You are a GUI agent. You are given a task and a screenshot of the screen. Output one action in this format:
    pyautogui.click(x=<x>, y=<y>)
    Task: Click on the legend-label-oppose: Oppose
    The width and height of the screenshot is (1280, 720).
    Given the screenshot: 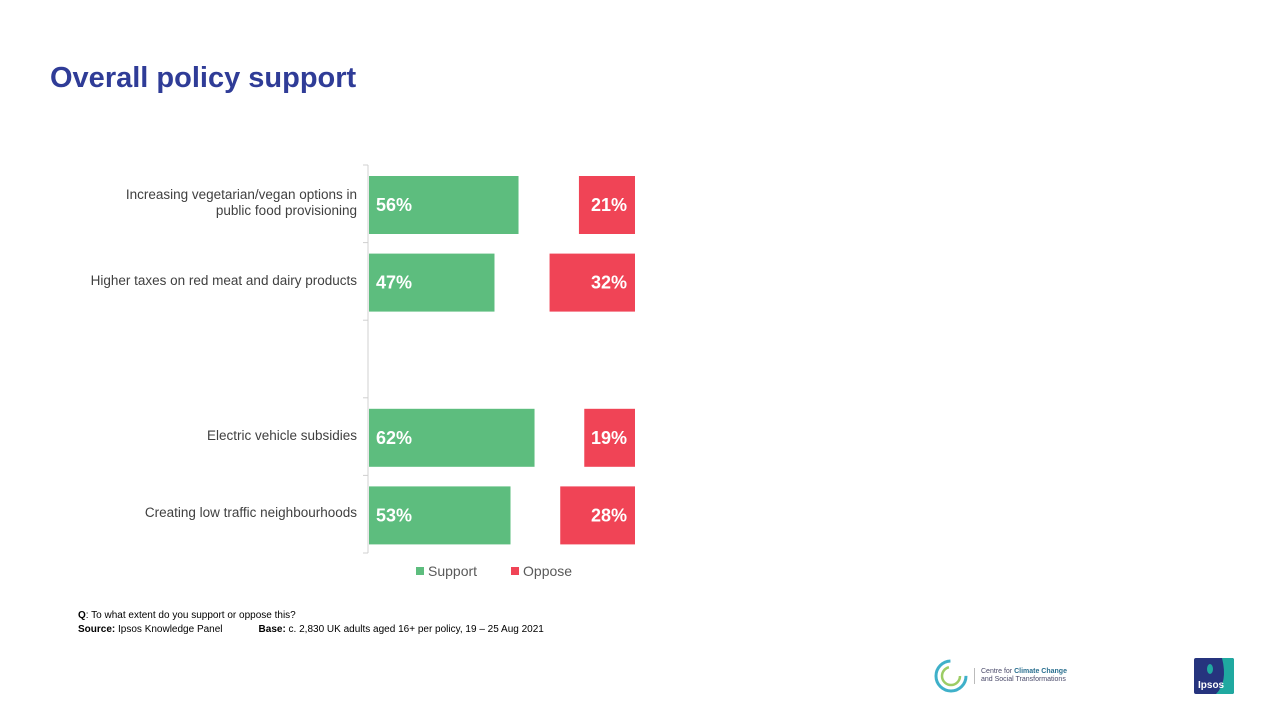 What is the action you would take?
    pyautogui.click(x=548, y=571)
    